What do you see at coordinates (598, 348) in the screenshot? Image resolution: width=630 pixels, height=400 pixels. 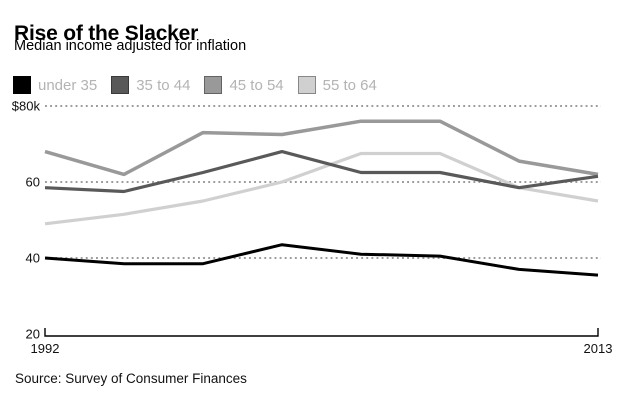 I see `x-tick-label: 2013` at bounding box center [598, 348].